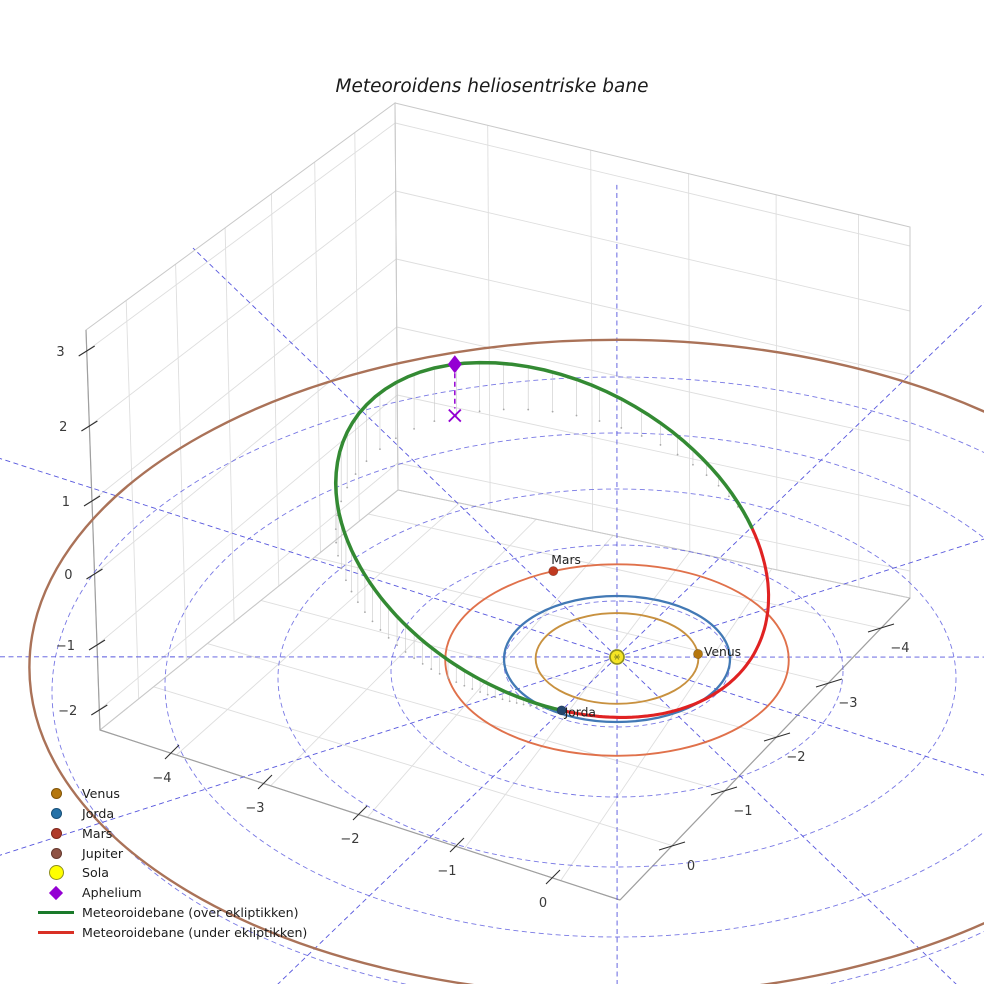 The width and height of the screenshot is (984, 984). Describe the element at coordinates (254, 808) in the screenshot. I see `x-tick-label: −3` at that location.